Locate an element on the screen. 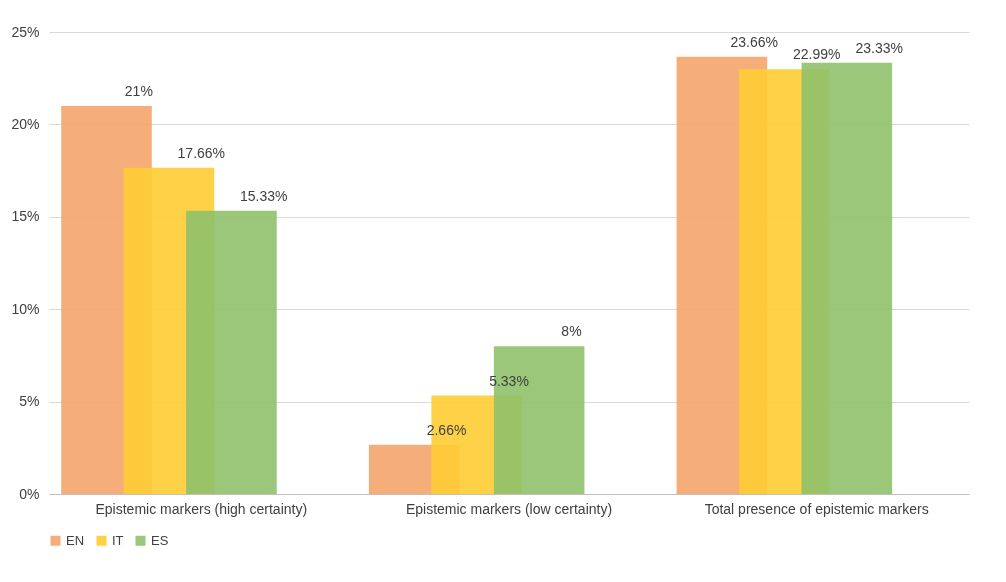  data-label: 17.66% is located at coordinates (201, 152).